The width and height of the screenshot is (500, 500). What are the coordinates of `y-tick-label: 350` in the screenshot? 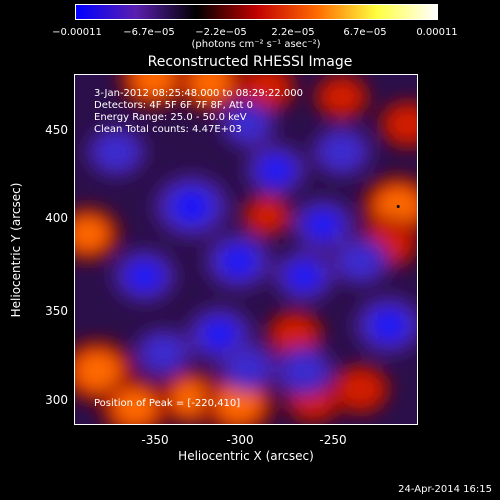 It's located at (56, 311).